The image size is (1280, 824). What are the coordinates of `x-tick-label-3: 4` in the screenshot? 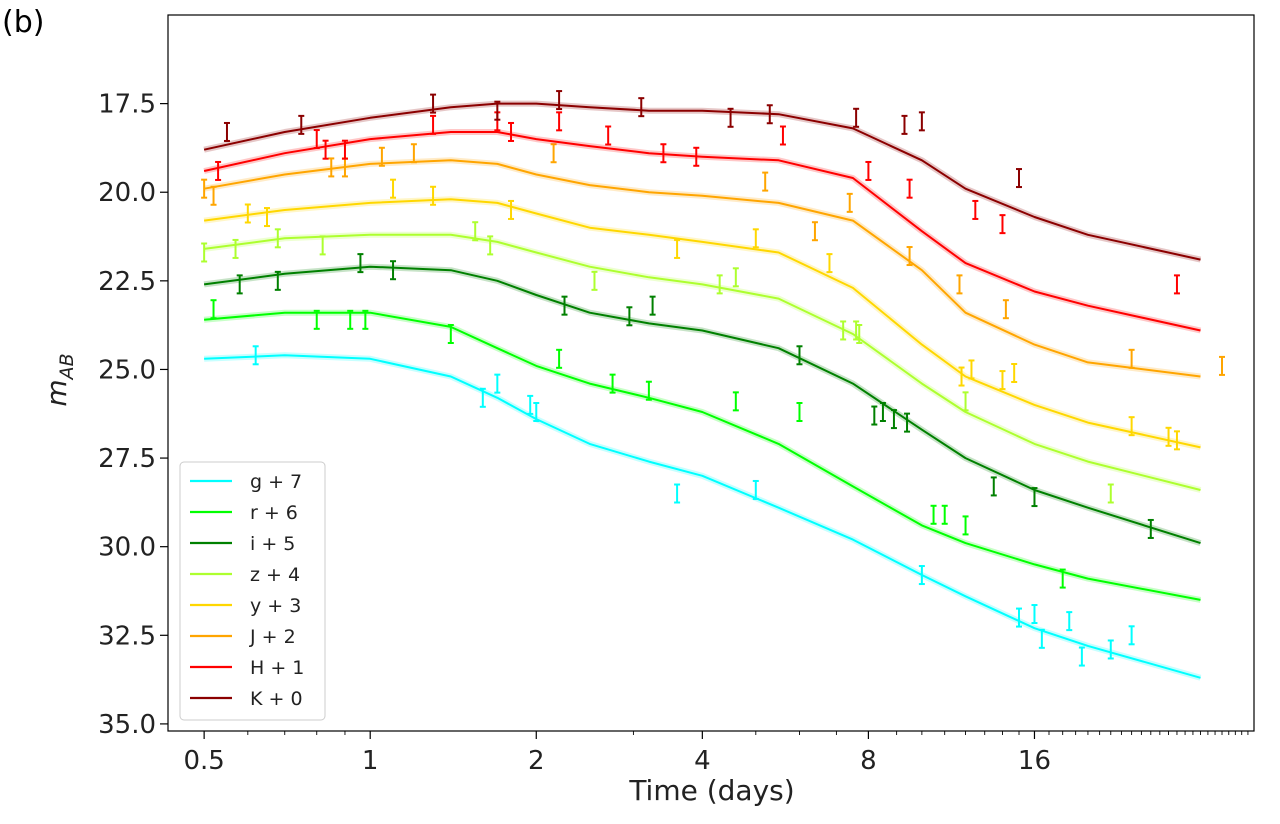 It's located at (702, 761).